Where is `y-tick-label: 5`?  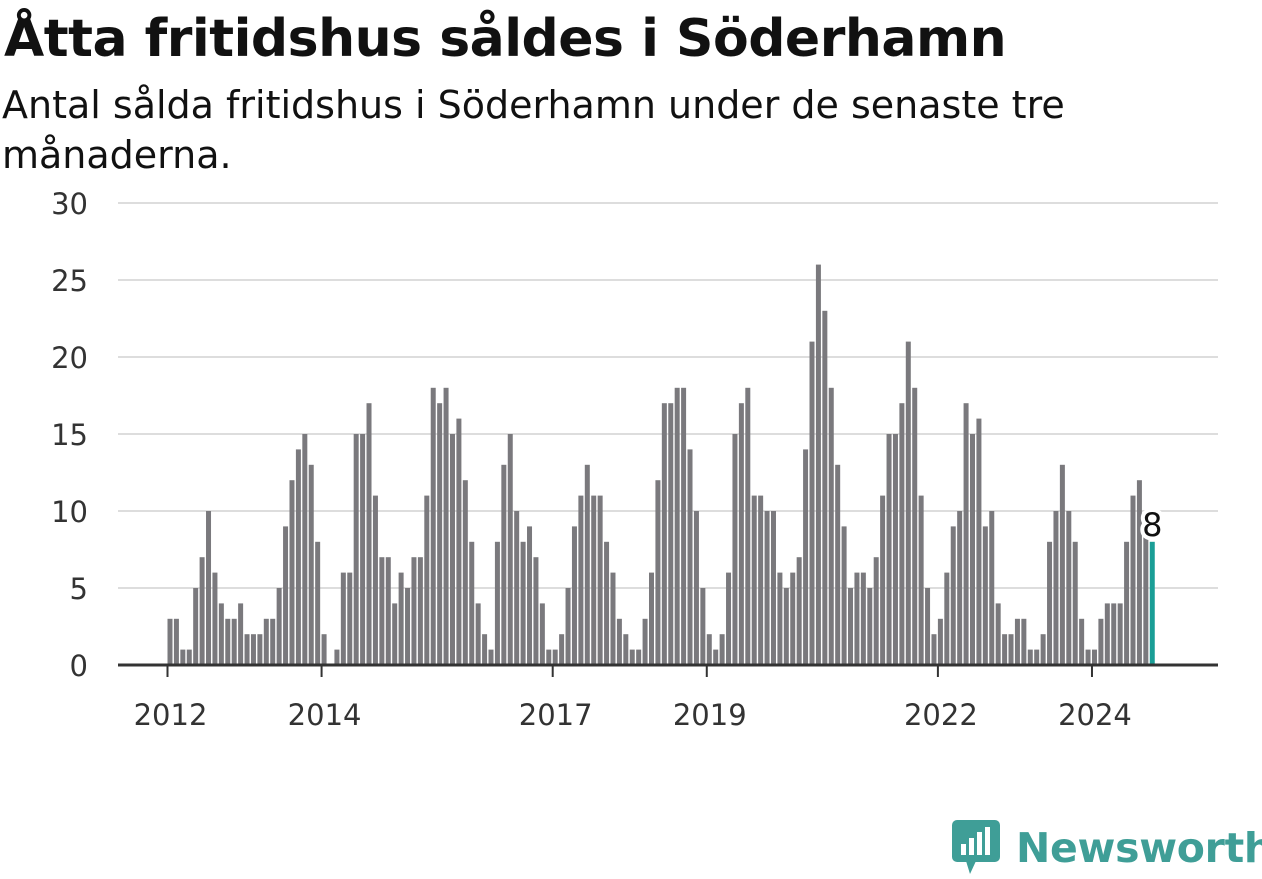
y-tick-label: 5 is located at coordinates (79, 589).